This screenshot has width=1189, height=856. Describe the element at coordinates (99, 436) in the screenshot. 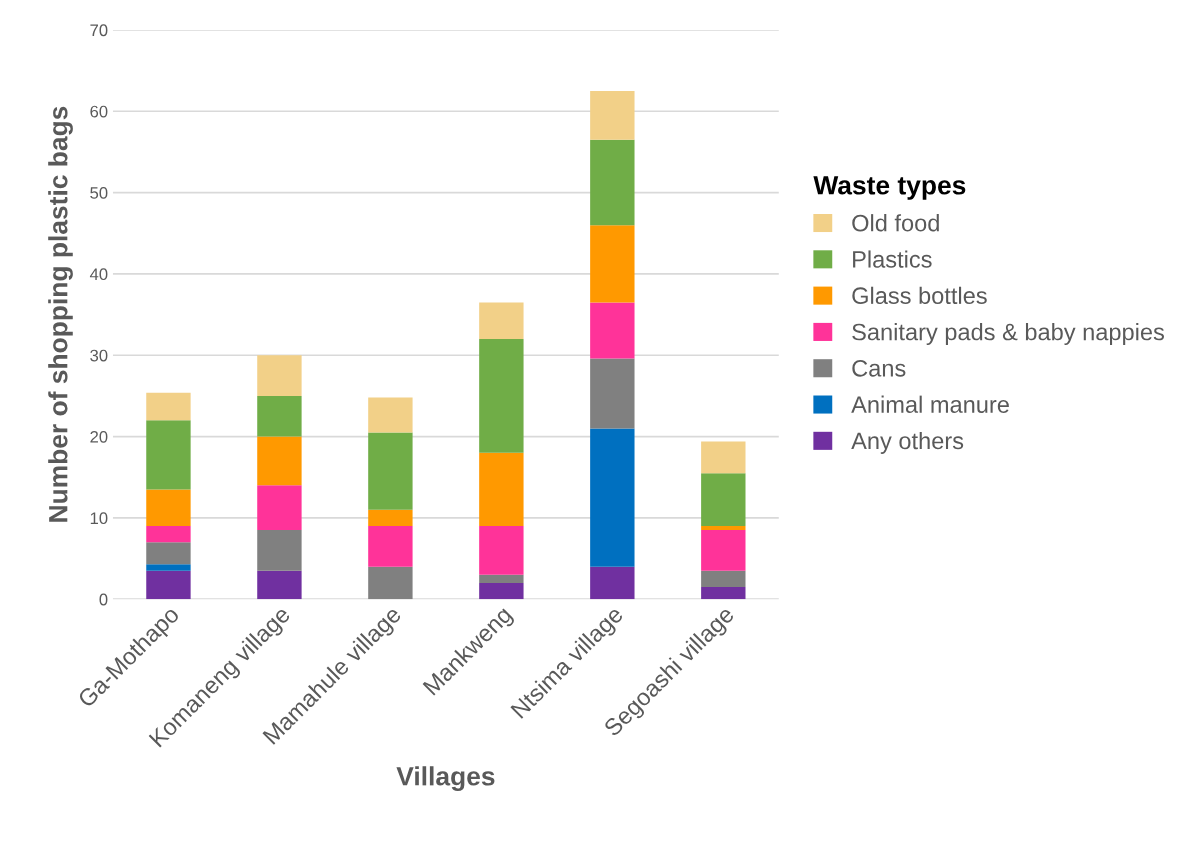

I see `y-tick-label: 20` at that location.